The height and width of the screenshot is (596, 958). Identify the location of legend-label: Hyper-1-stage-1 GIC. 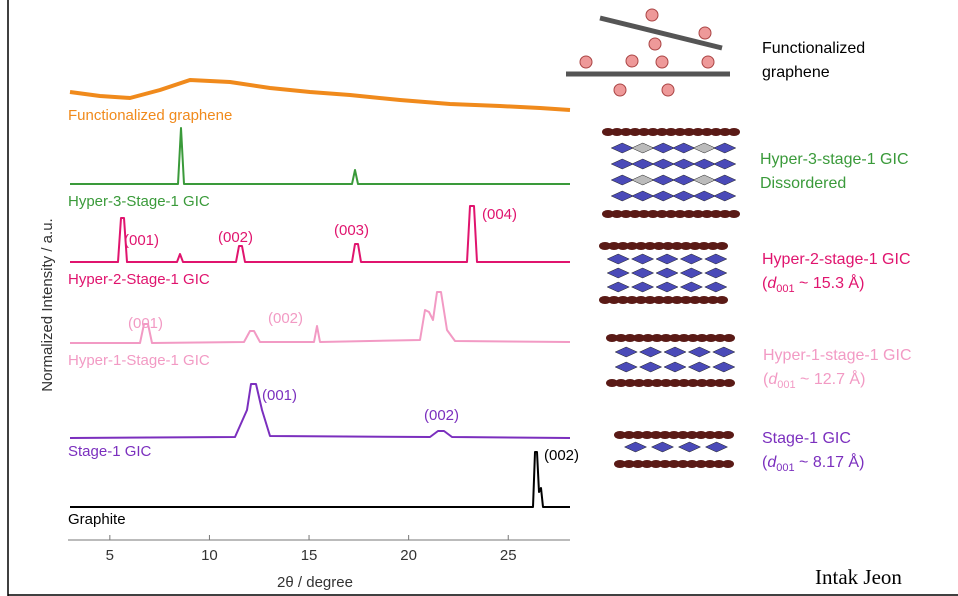
(837, 355).